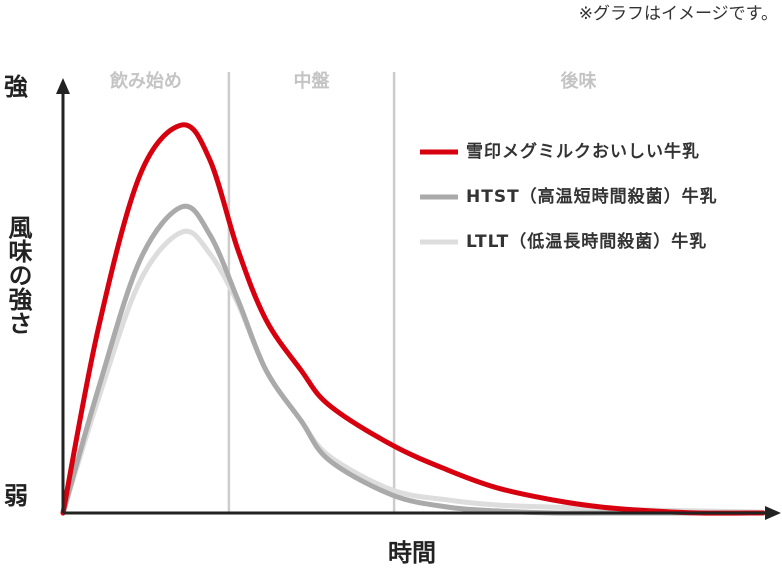 This screenshot has width=782, height=571. What do you see at coordinates (145, 81) in the screenshot?
I see `phase-label: 飲み始め` at bounding box center [145, 81].